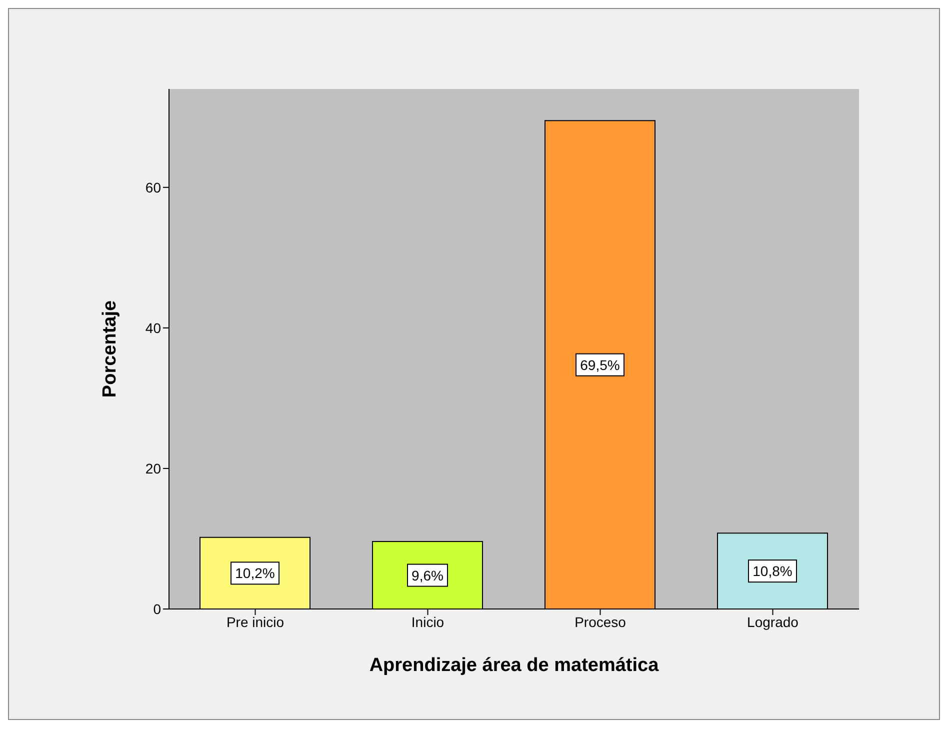  I want to click on y-tick-label: 60, so click(153, 187).